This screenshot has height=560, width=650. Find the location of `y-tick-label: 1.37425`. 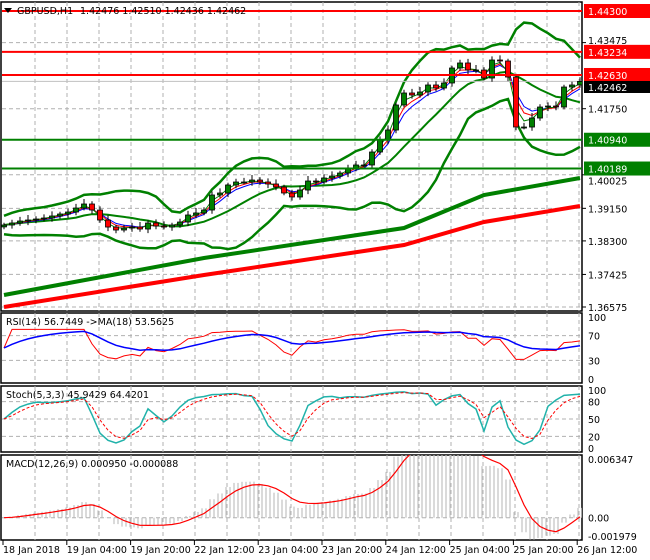

y-tick-label: 1.37425 is located at coordinates (607, 275).